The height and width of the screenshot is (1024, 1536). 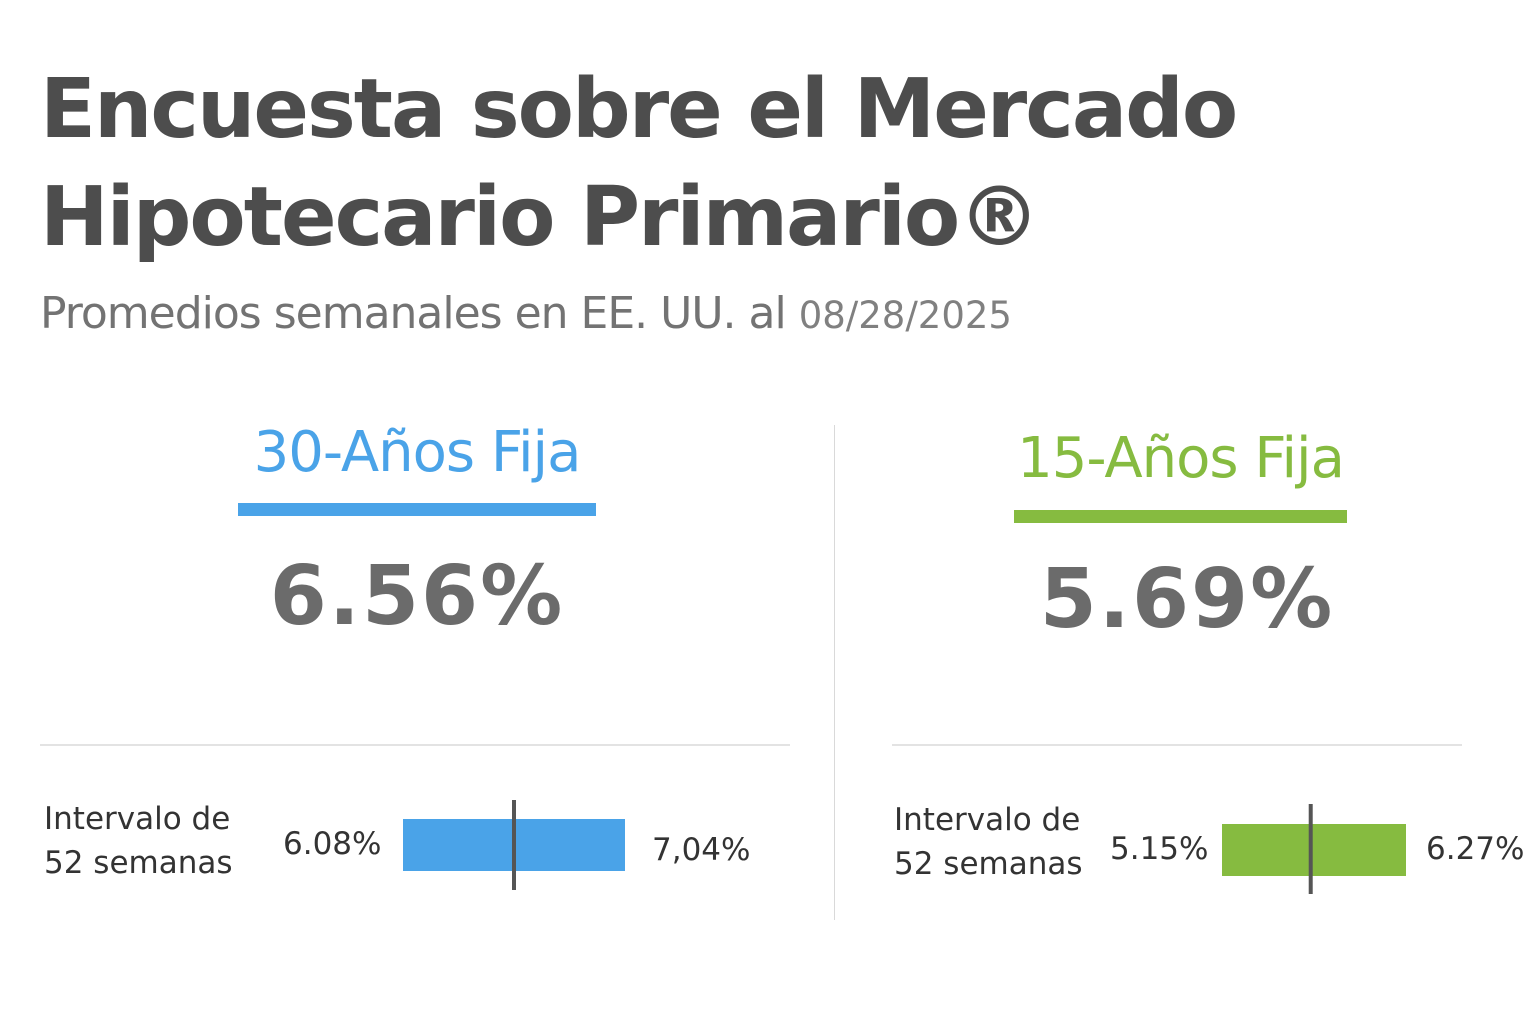 I want to click on panel-15-year-range-label: Intervalo de 52 semanas, so click(x=988, y=842).